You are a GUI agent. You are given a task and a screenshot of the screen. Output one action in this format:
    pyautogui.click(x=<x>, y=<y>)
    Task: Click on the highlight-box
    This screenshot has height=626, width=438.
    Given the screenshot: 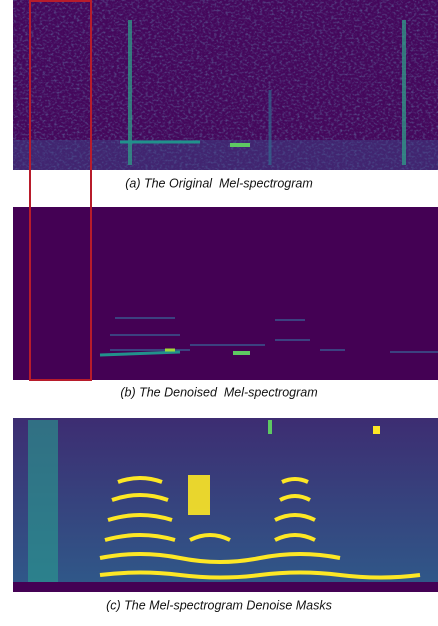 What is the action you would take?
    pyautogui.click(x=60, y=190)
    